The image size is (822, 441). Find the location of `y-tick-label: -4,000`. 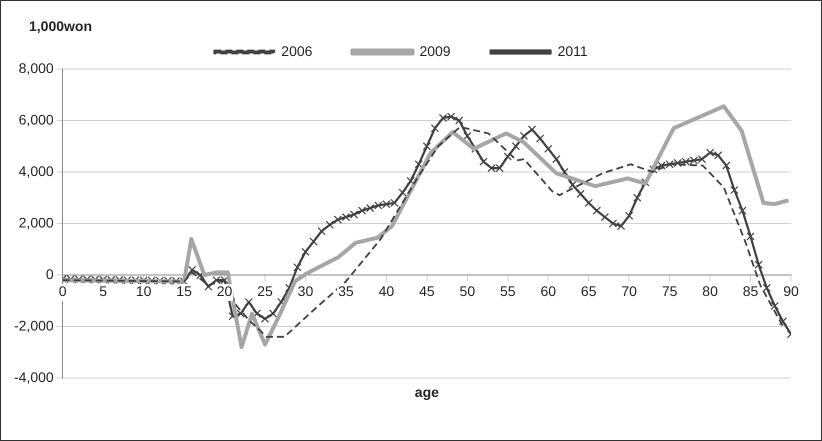

y-tick-label: -4,000 is located at coordinates (34, 376).